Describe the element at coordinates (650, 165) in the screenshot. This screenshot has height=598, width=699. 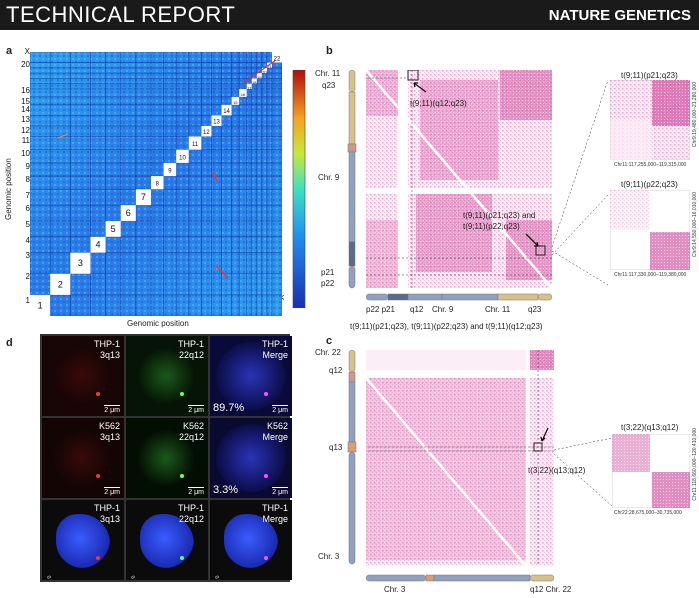
I see `panel-b-inset1-bottom: Chr11:117,255,000–119,315,000` at that location.